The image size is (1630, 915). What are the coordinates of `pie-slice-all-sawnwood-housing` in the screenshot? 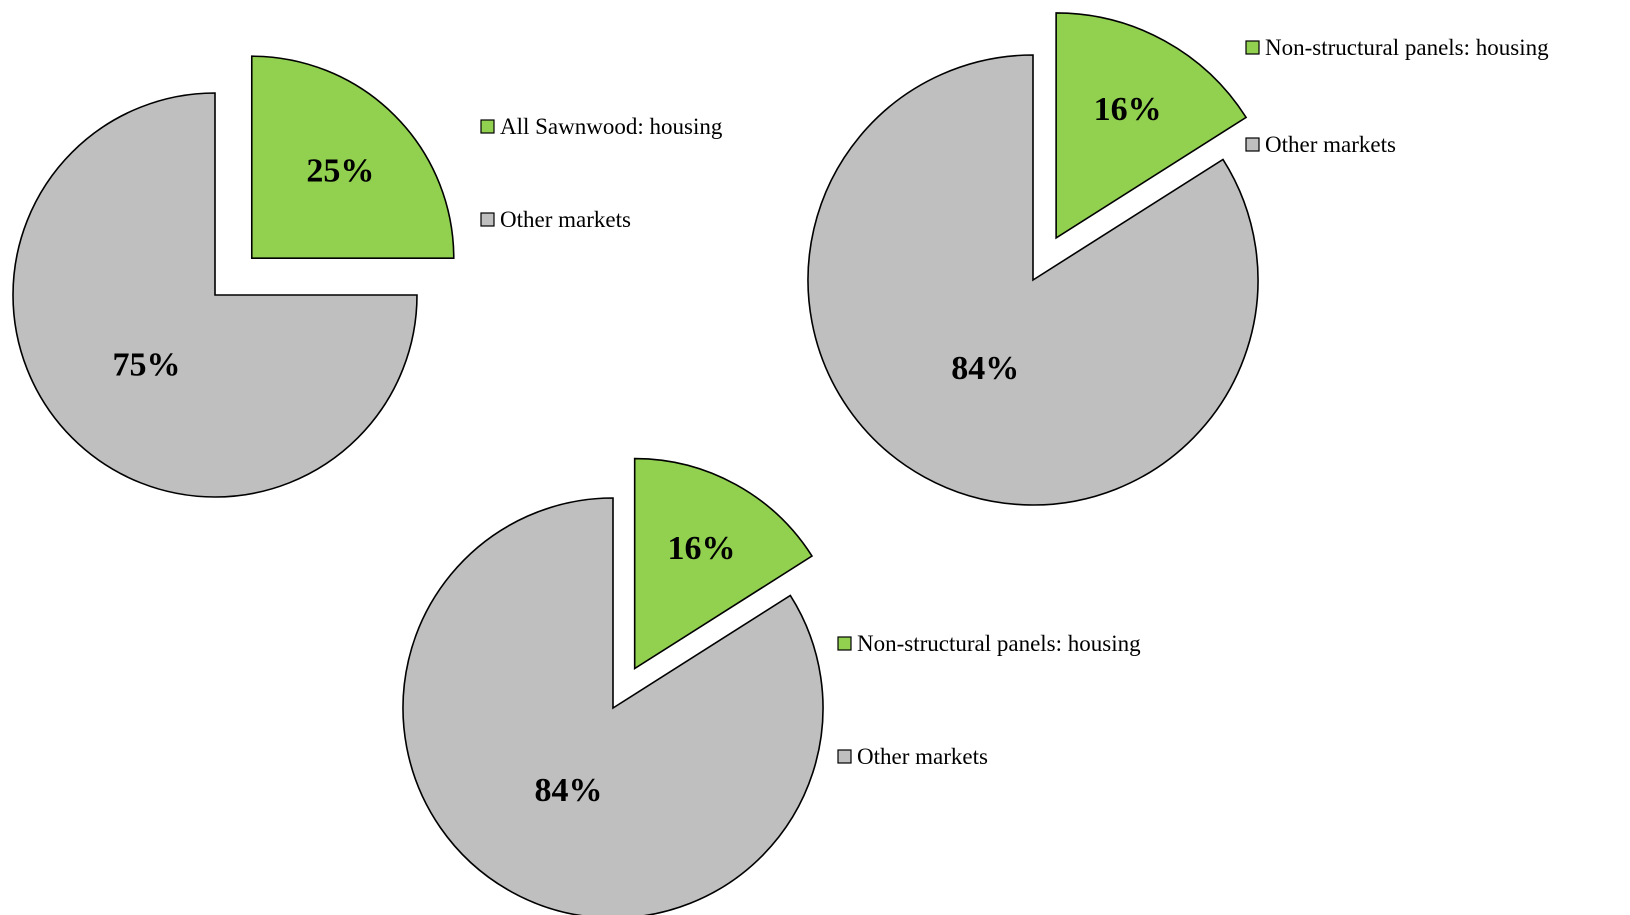 It's located at (352, 157).